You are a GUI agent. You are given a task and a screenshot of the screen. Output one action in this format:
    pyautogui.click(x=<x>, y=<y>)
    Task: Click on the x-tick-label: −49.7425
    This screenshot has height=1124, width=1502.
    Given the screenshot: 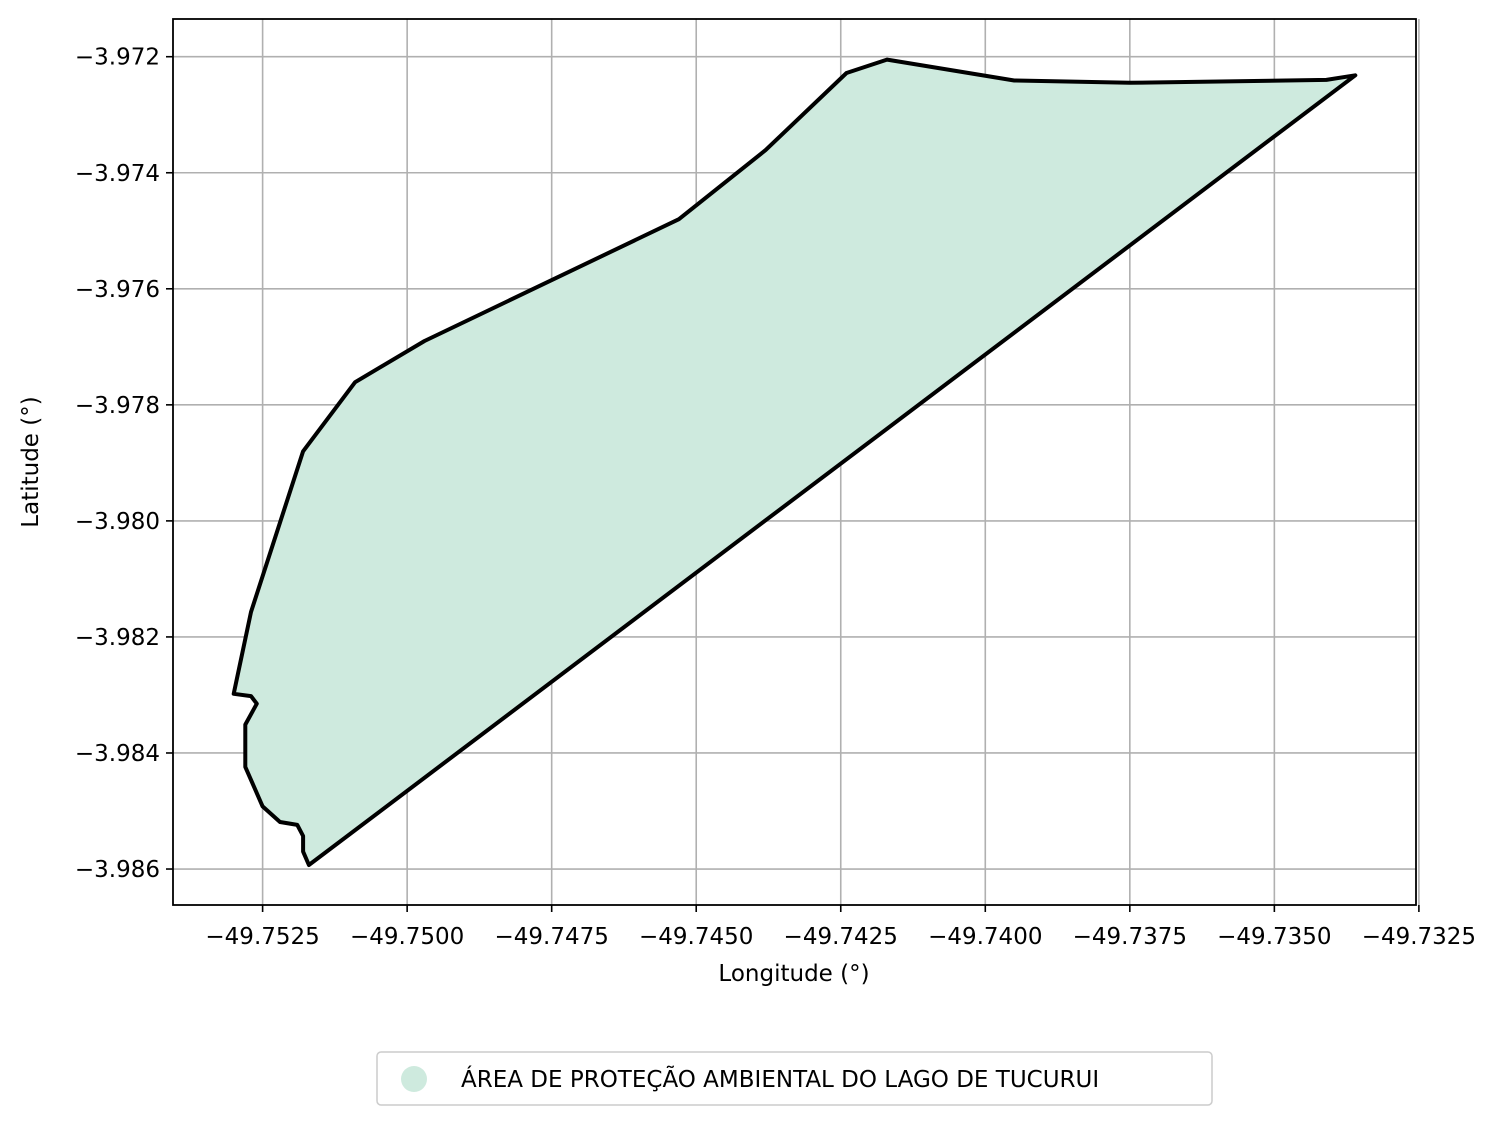 What is the action you would take?
    pyautogui.click(x=841, y=937)
    